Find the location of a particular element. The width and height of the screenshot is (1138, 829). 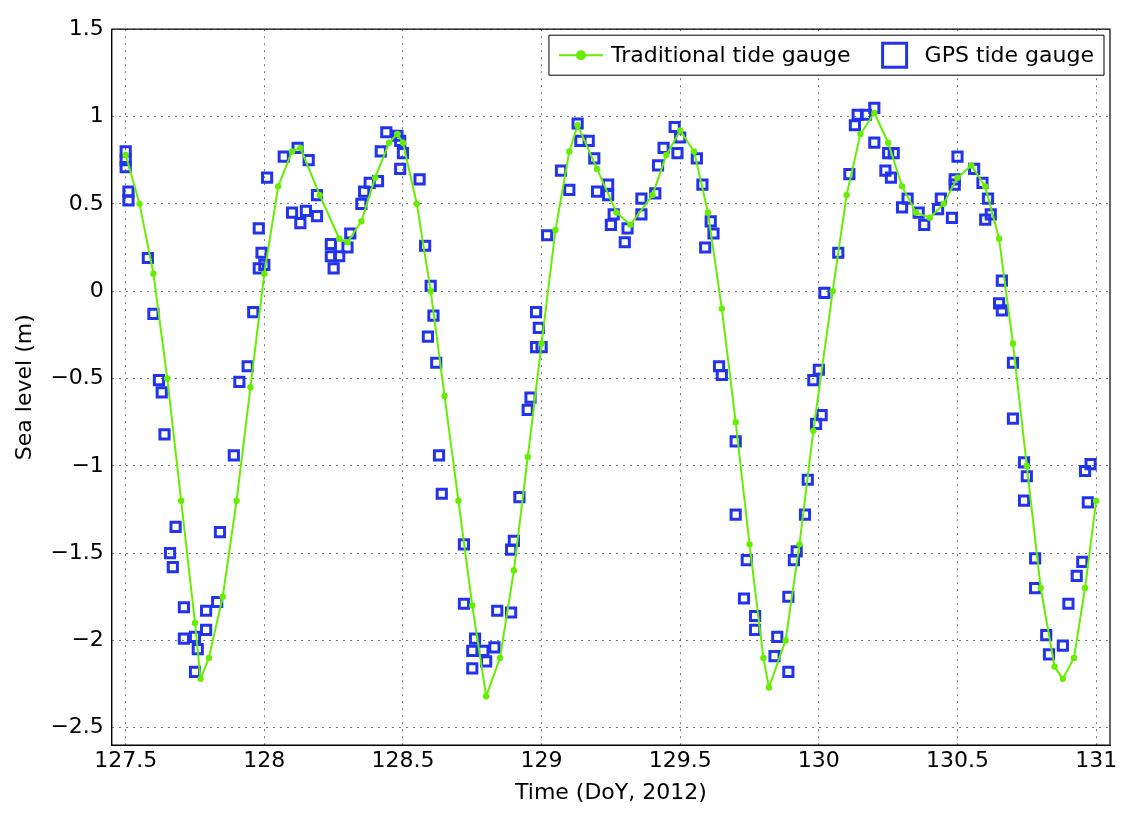

y-tick-label: −0.5 is located at coordinates (77, 377).